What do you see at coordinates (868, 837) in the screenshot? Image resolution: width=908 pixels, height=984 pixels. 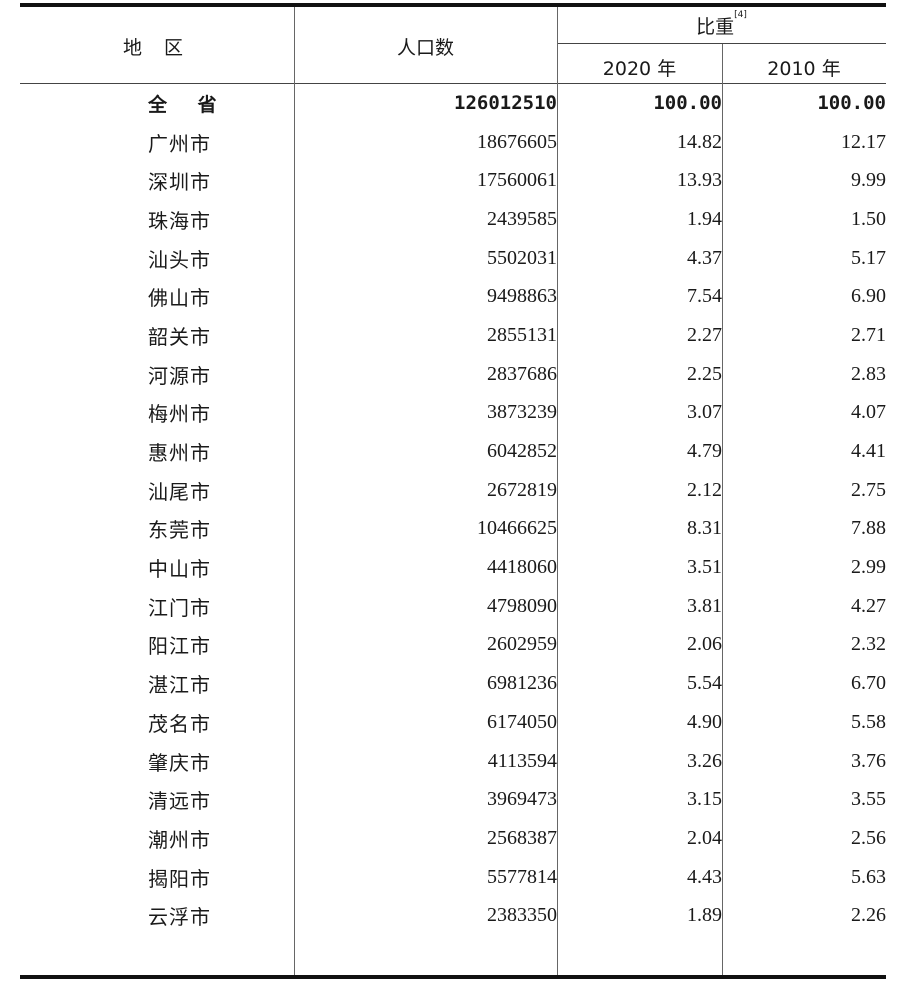 I see `share-2010-cell: 2.56` at bounding box center [868, 837].